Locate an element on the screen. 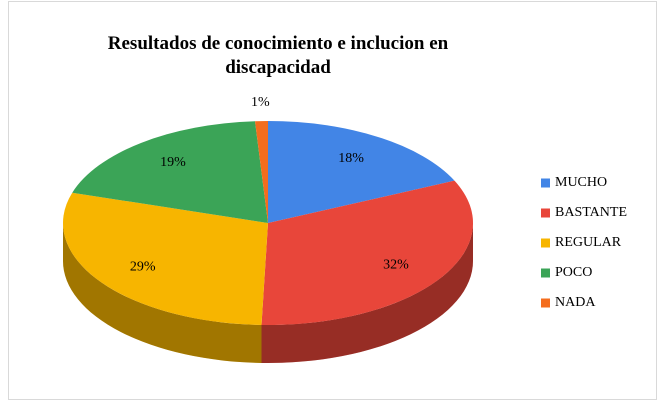 This screenshot has width=659, height=402. legend-label: NADA is located at coordinates (575, 302).